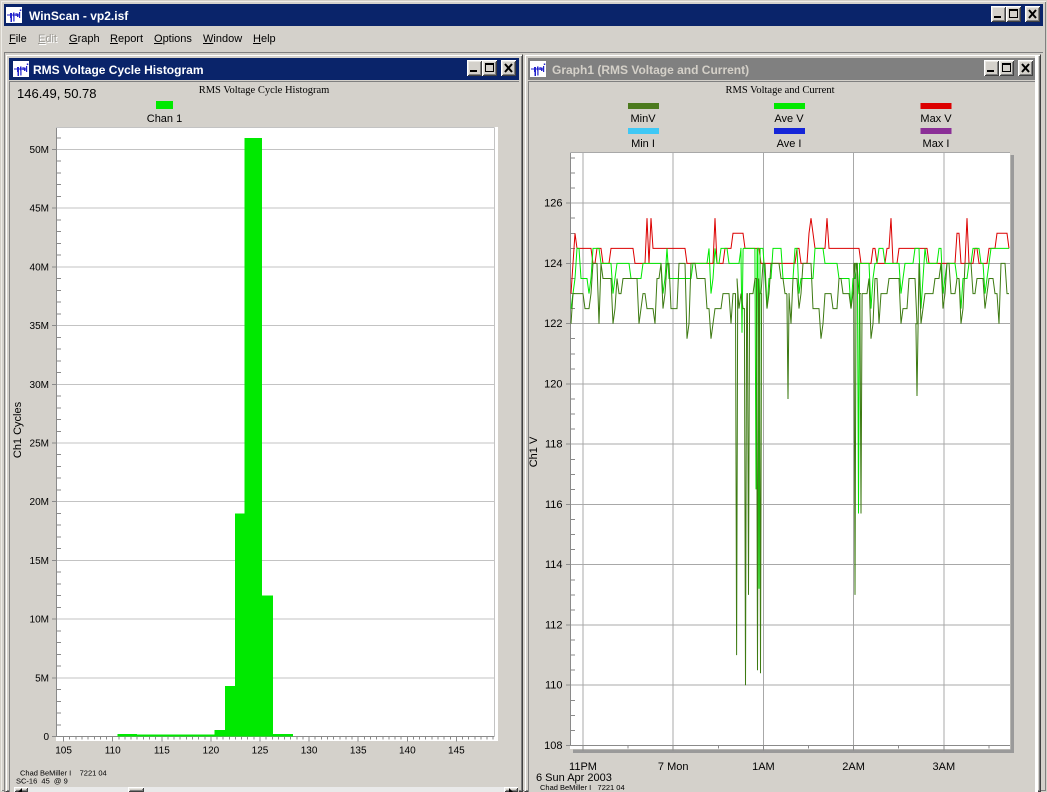 The height and width of the screenshot is (792, 1047). What do you see at coordinates (39, 502) in the screenshot?
I see `svg-text: 20M` at bounding box center [39, 502].